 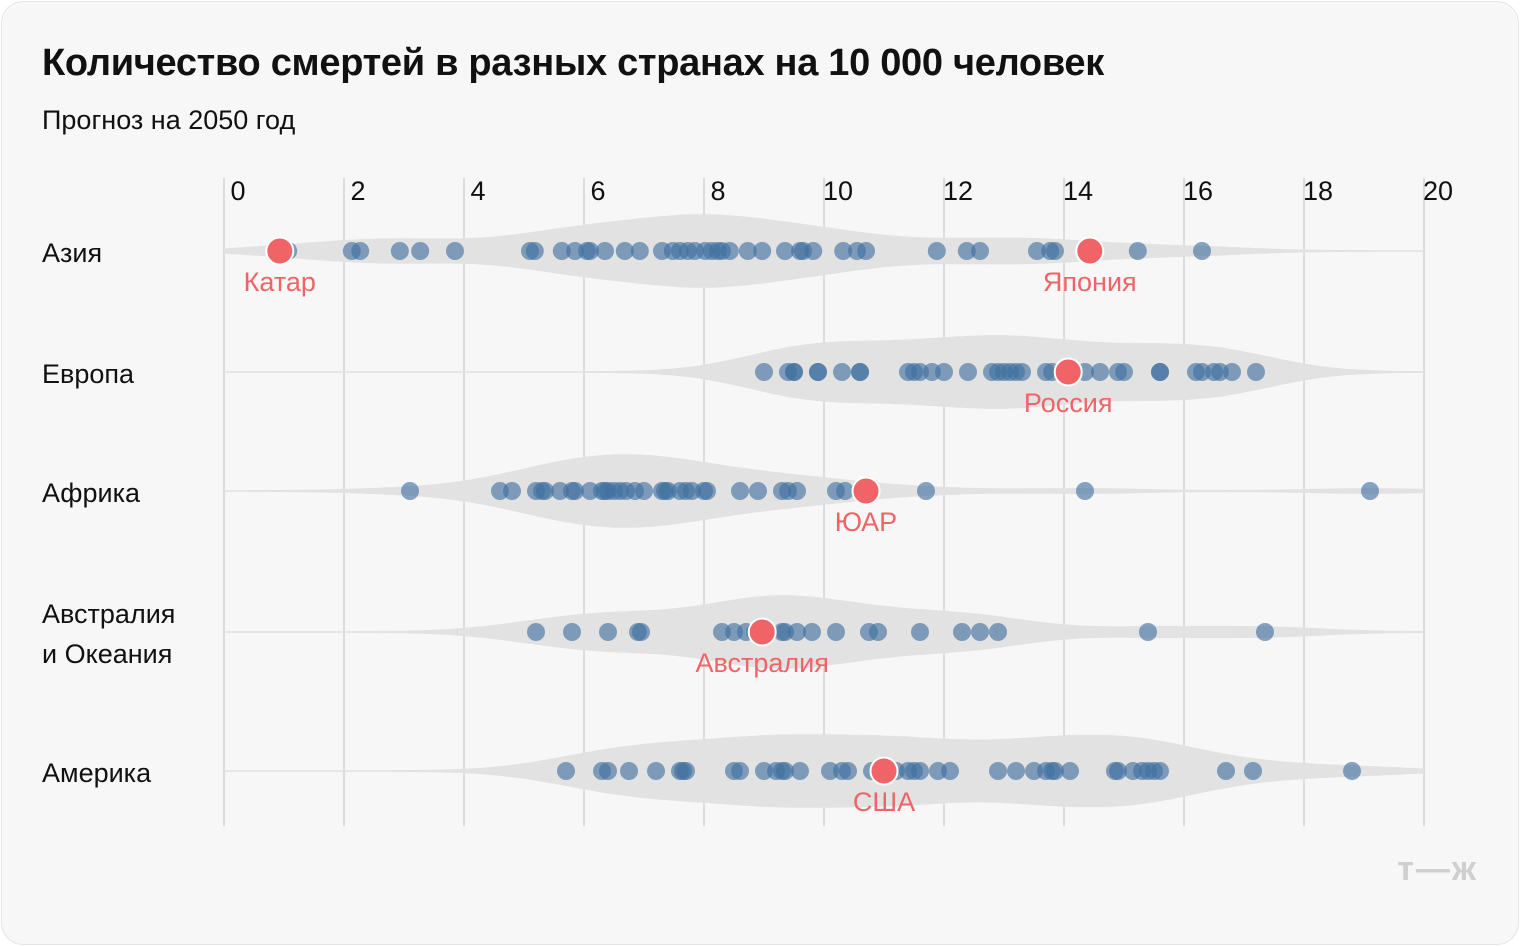 I want to click on chart-subtitle: Прогноз на 2050 год, so click(x=169, y=120).